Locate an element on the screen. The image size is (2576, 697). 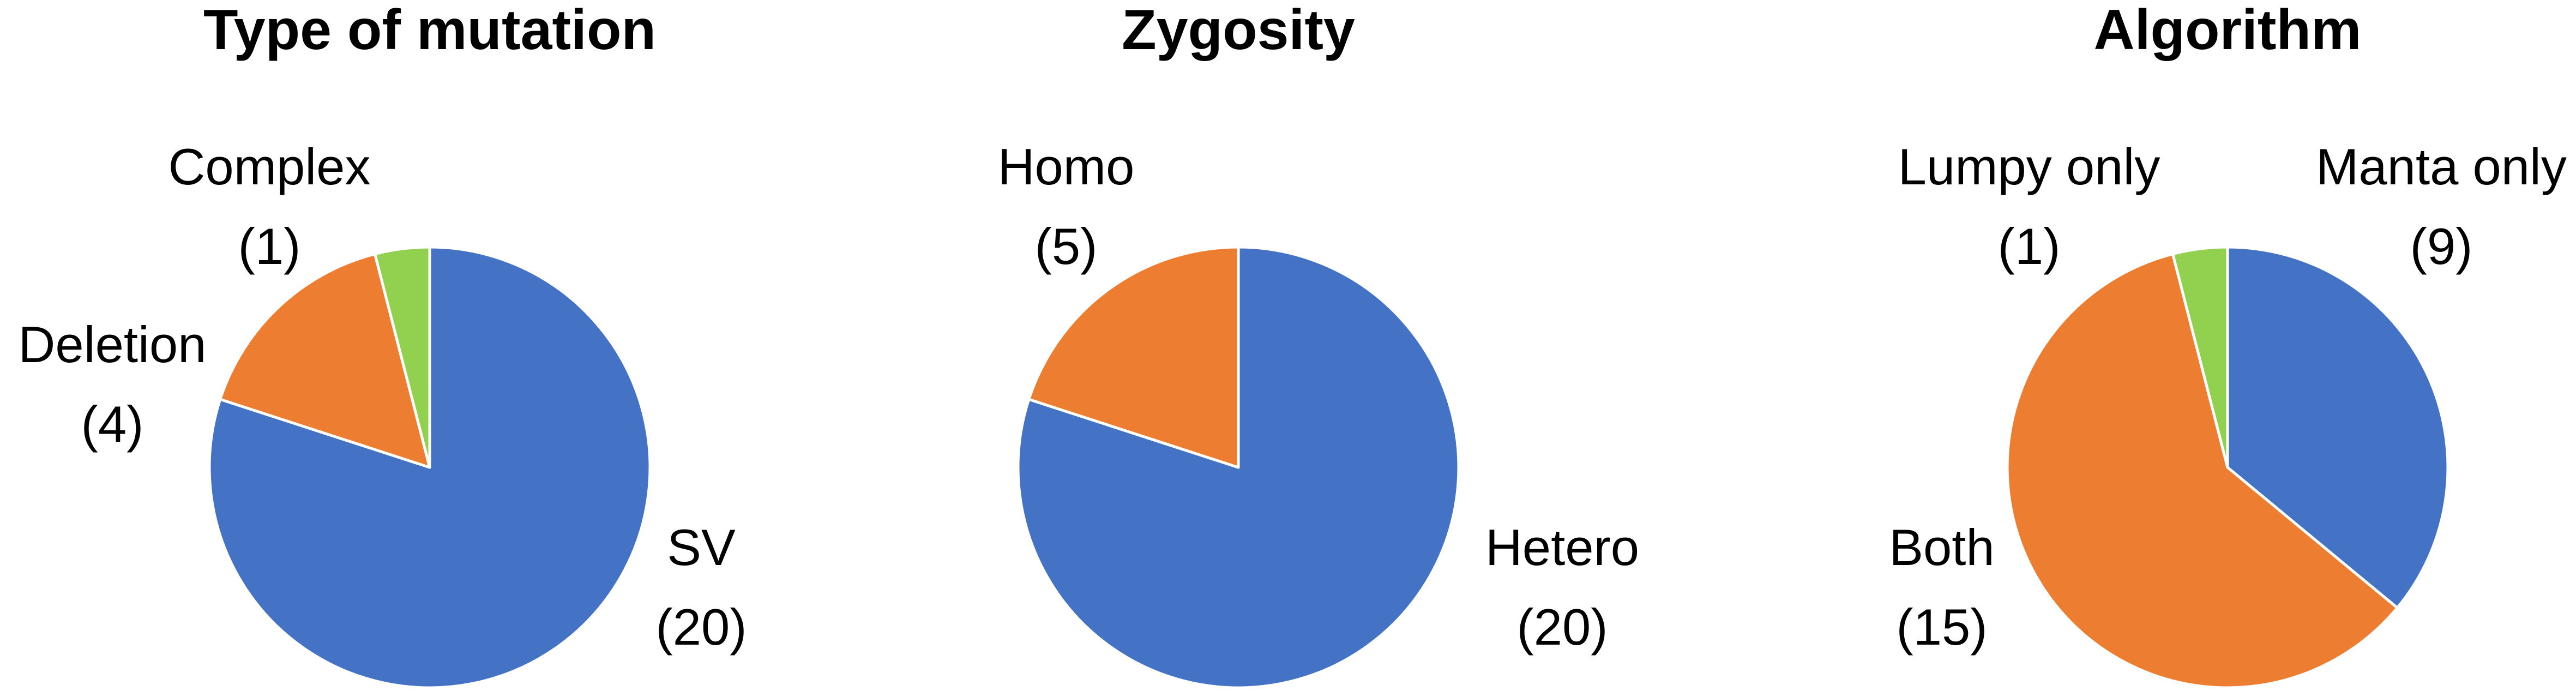
slice-label-both: Both (15) is located at coordinates (1941, 587).